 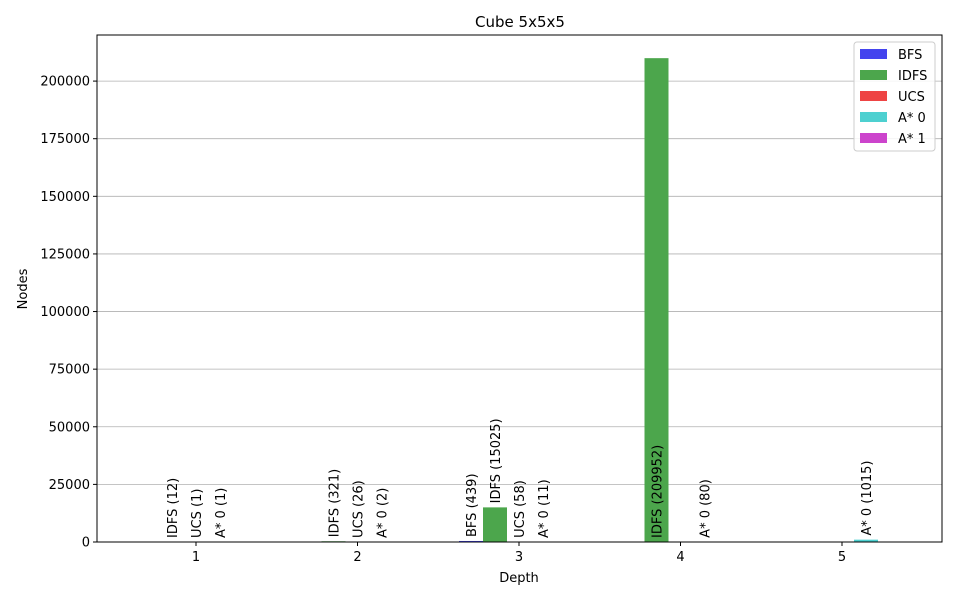 What do you see at coordinates (197, 513) in the screenshot?
I see `bar-label: UCS (1)` at bounding box center [197, 513].